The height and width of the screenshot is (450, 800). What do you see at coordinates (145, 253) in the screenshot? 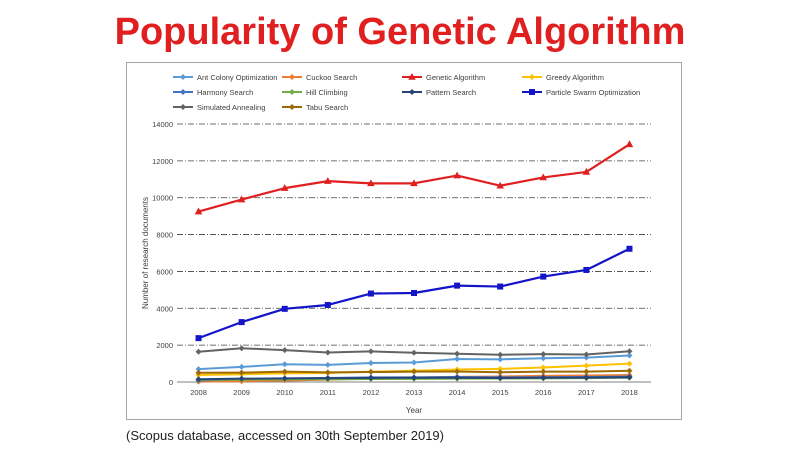
I see `y-axis-title: Number of research documents` at bounding box center [145, 253].